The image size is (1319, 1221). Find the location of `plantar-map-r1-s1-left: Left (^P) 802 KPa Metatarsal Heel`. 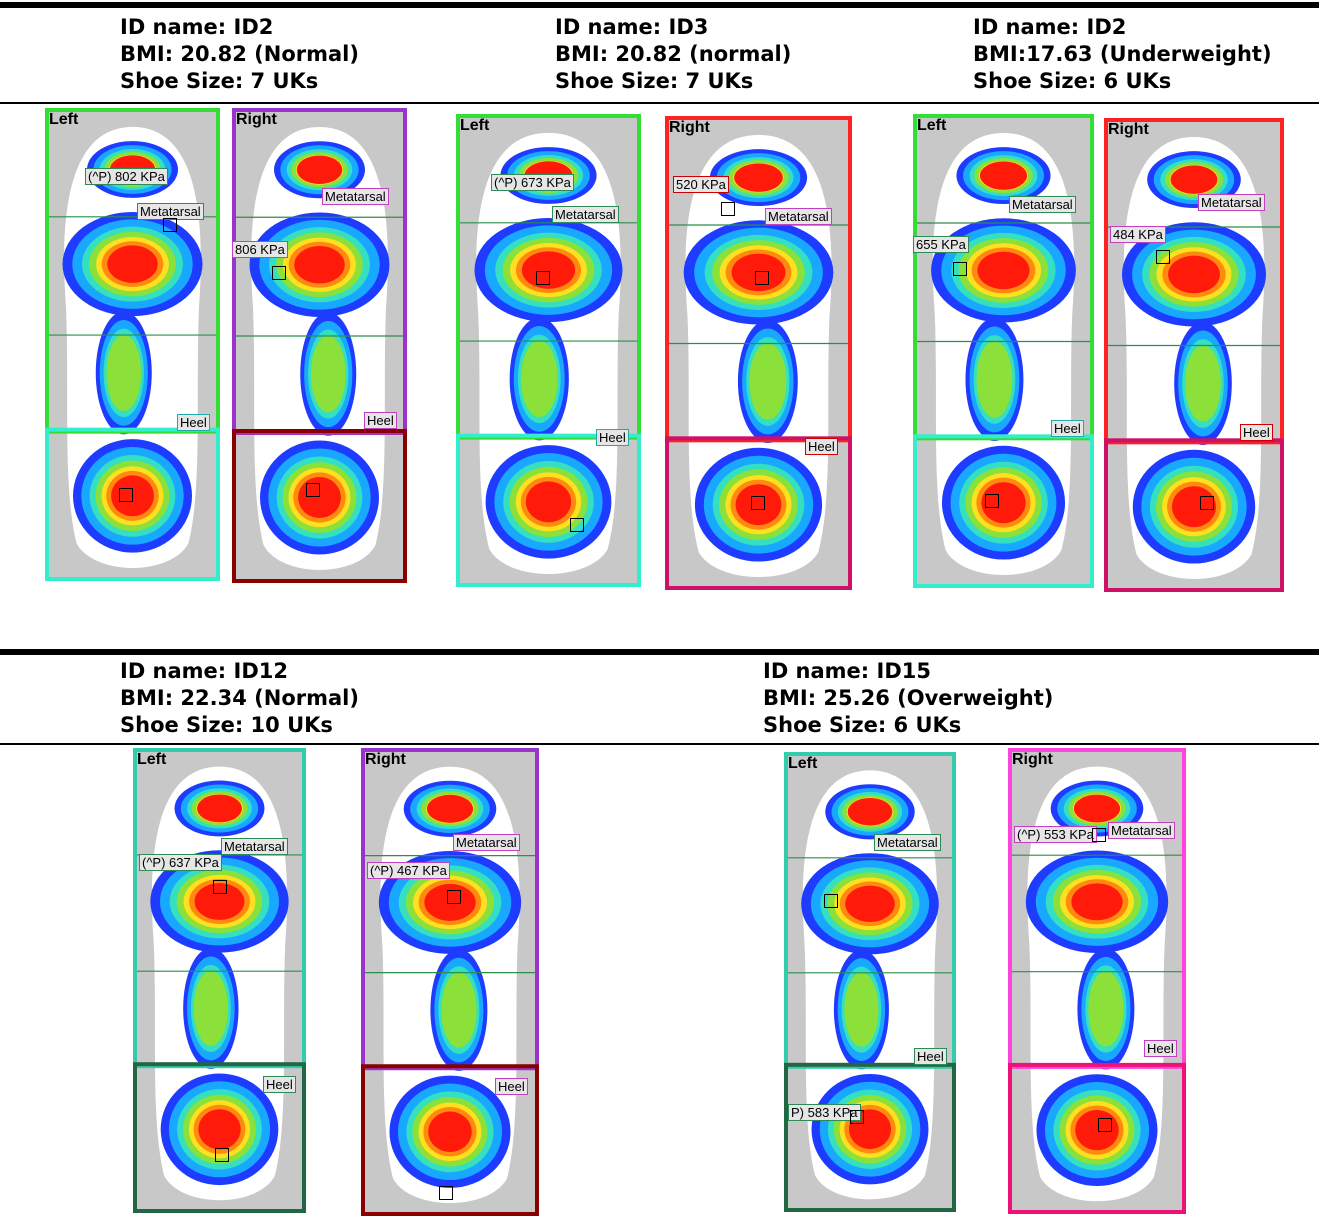

plantar-map-r1-s1-left: Left (^P) 802 KPa Metatarsal Heel is located at coordinates (132, 344).